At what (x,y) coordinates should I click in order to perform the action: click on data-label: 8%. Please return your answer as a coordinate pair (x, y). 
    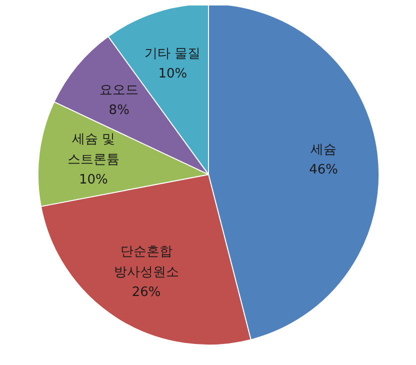
    Looking at the image, I should click on (119, 110).